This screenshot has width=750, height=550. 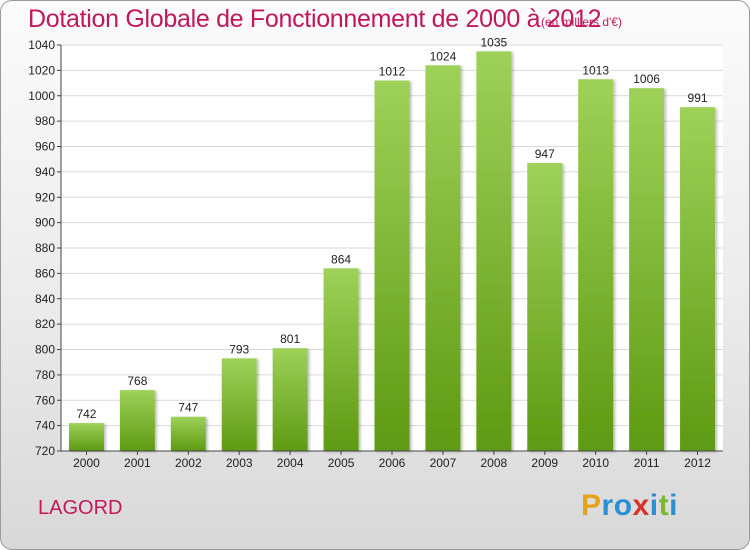 I want to click on bar-2003, so click(x=239, y=404).